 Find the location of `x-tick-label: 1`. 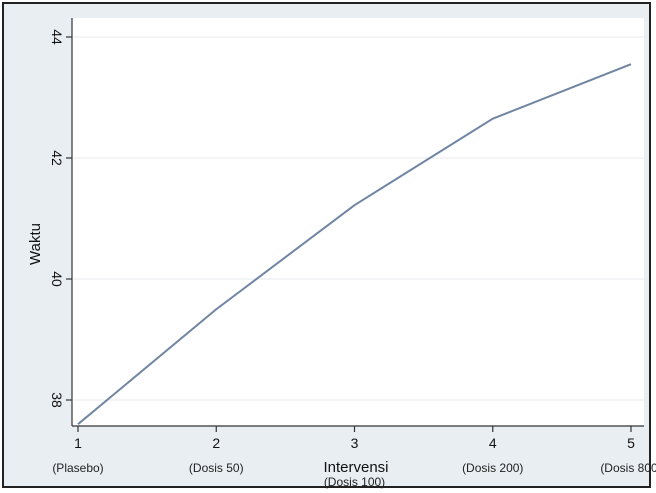

x-tick-label: 1 is located at coordinates (78, 443).